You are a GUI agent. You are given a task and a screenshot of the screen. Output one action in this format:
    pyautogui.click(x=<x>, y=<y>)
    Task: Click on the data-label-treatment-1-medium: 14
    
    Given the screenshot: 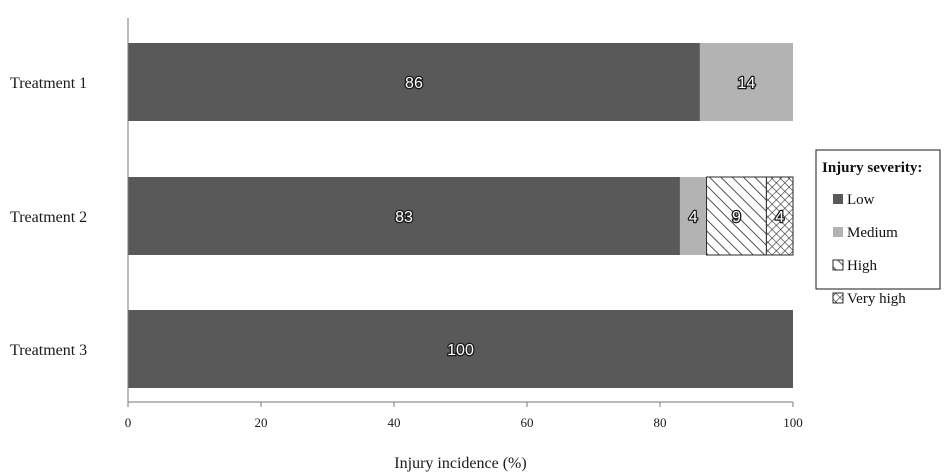 What is the action you would take?
    pyautogui.click(x=747, y=83)
    